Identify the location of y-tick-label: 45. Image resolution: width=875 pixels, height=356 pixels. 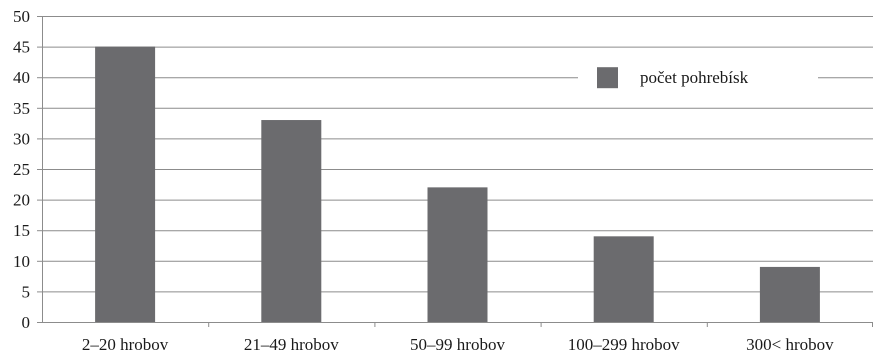
(21, 47).